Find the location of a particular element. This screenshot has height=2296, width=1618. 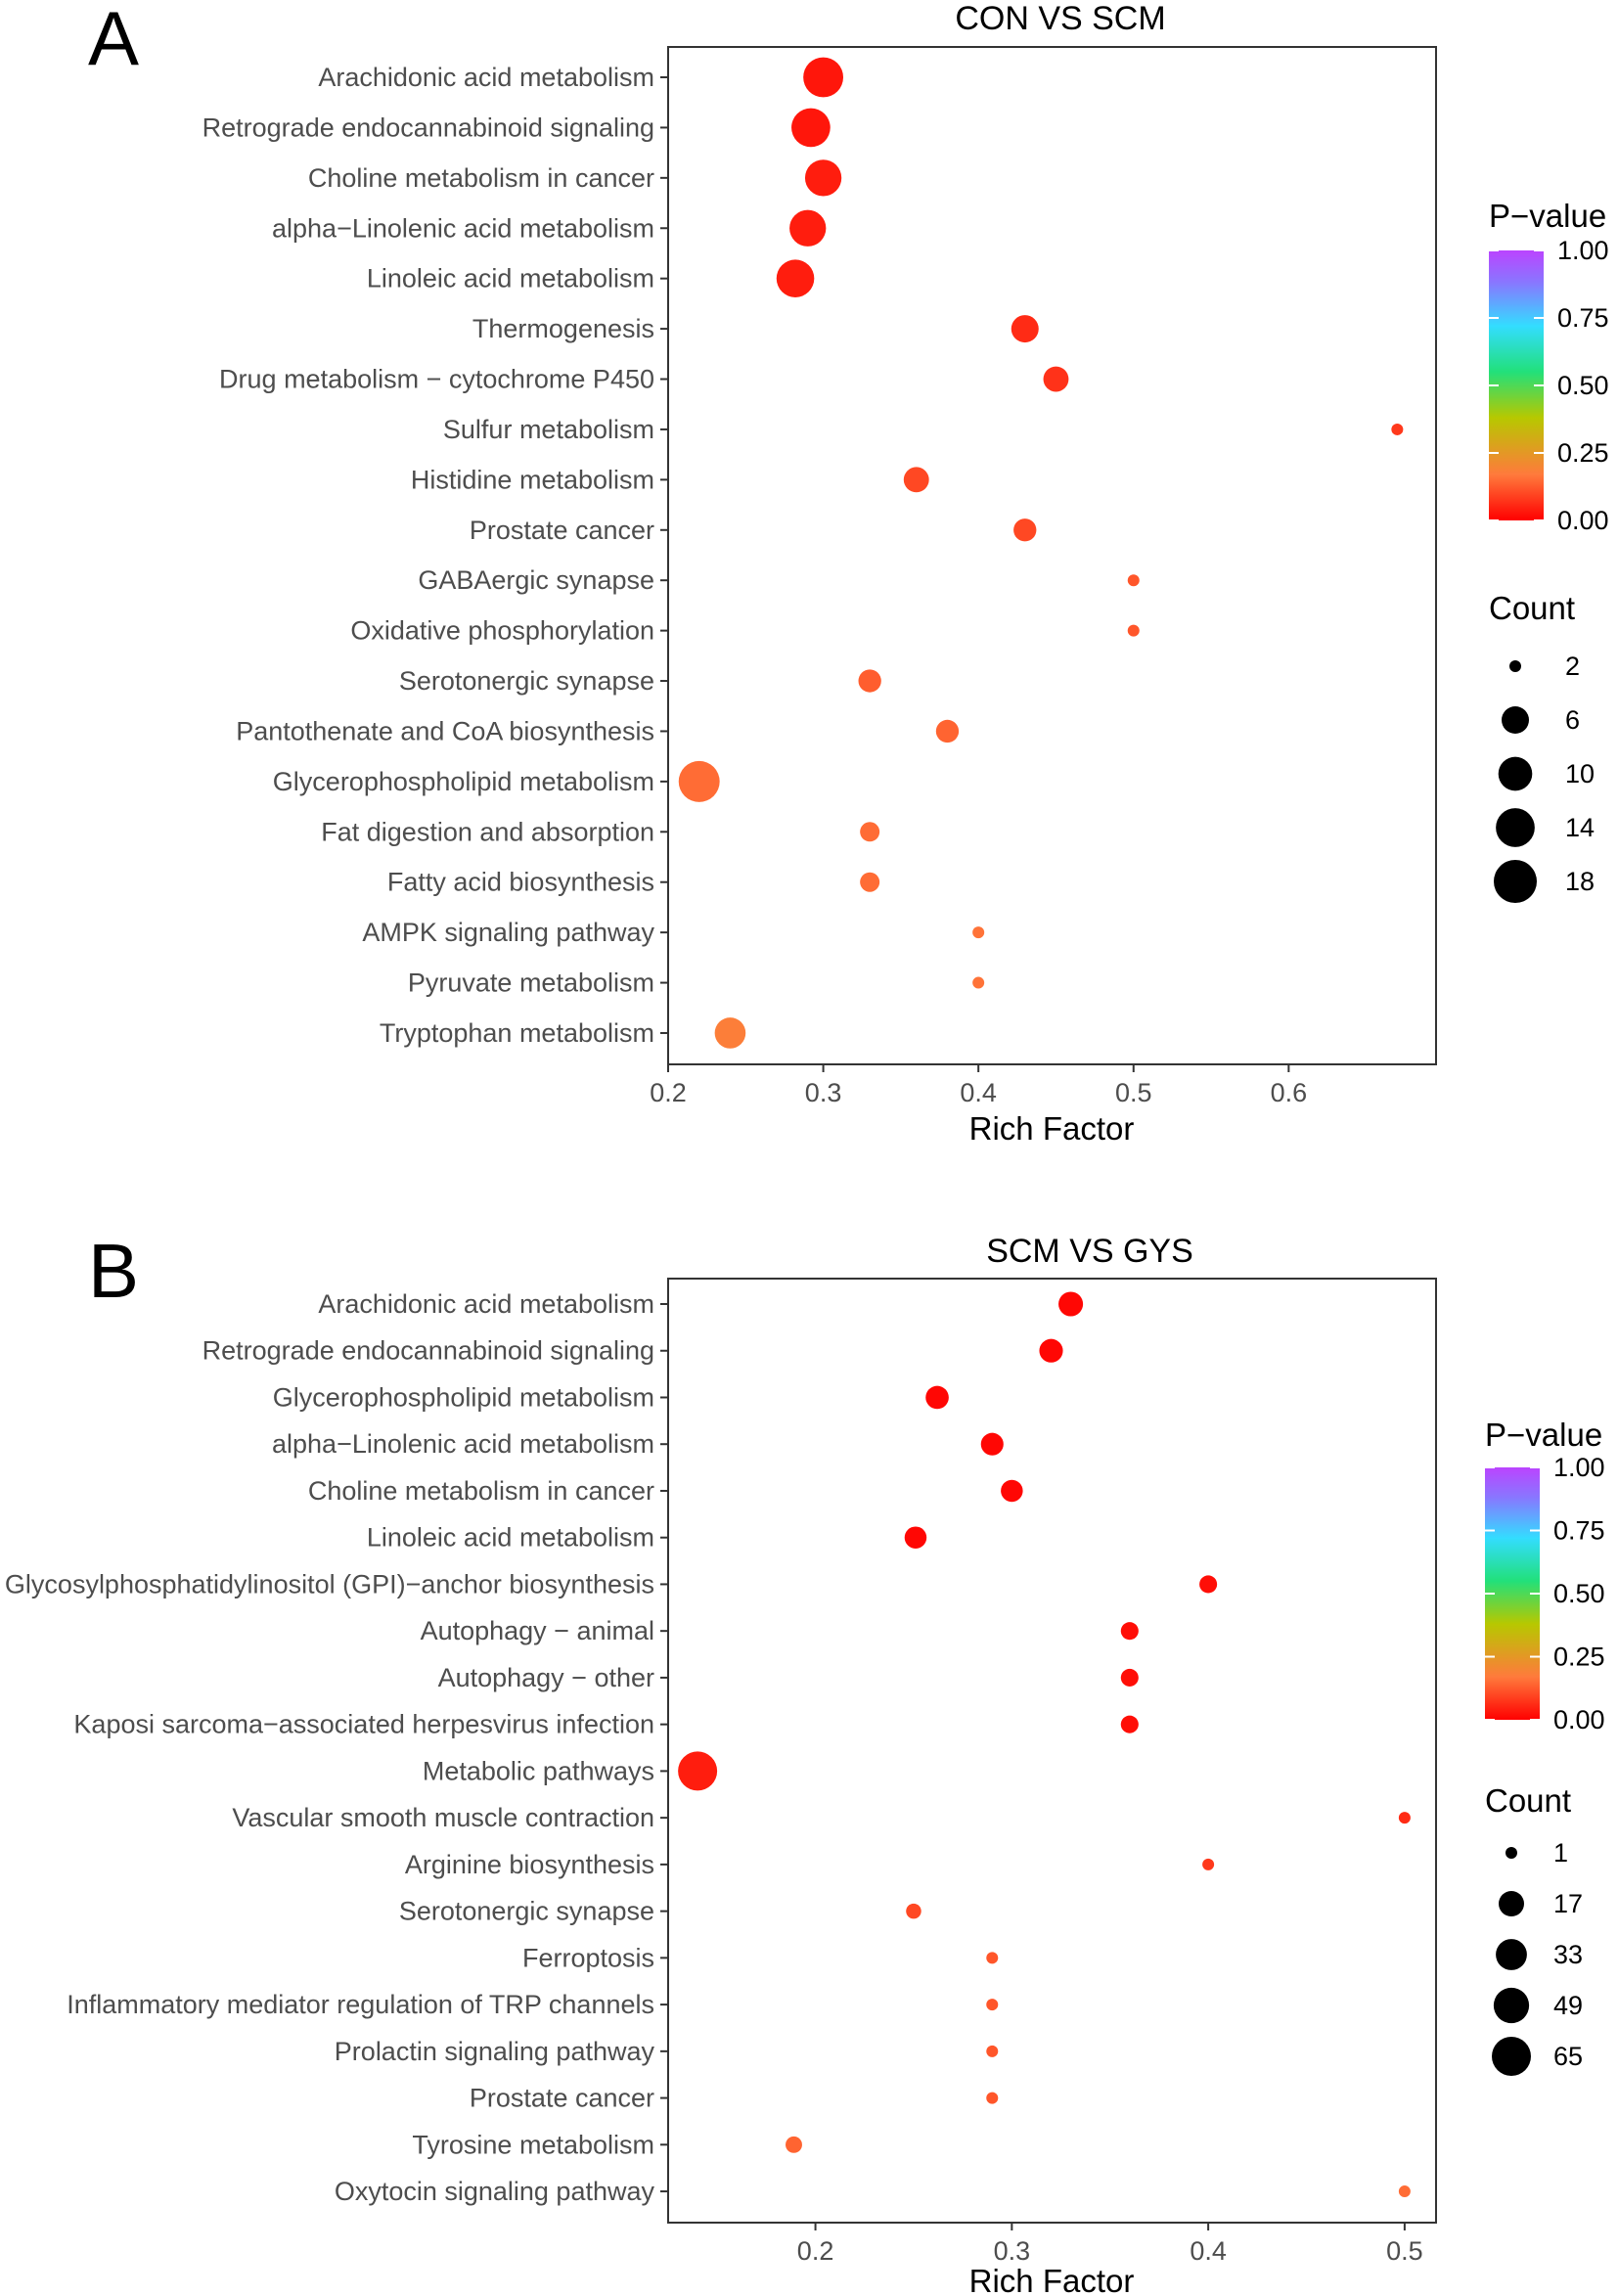

y-tick-label: Choline metabolism in cancer is located at coordinates (481, 1491).